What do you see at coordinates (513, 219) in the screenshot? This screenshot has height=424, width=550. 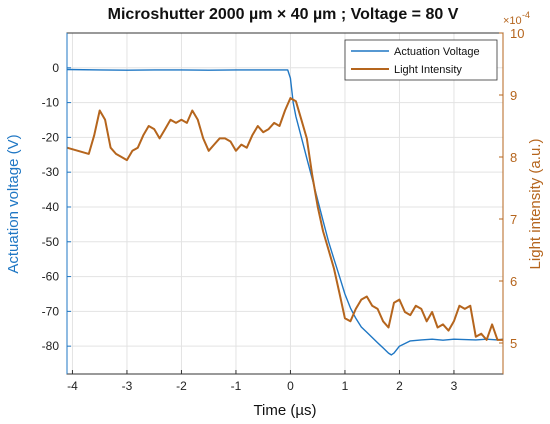 I see `y-right-tick-label: 7` at bounding box center [513, 219].